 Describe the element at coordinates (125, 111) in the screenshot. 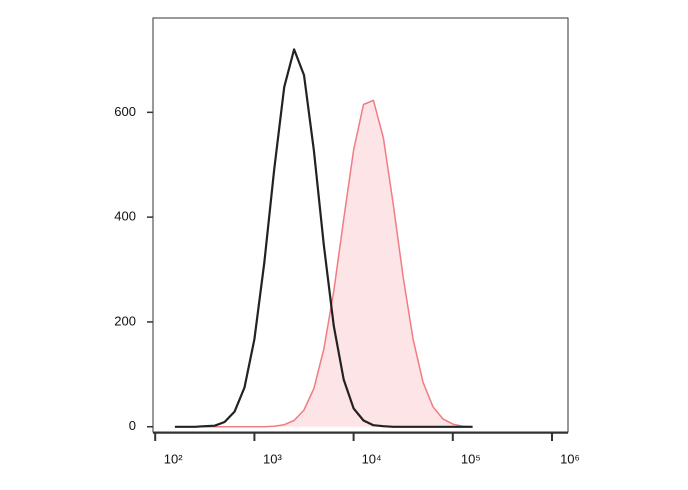

I see `y-tick-label: 600` at that location.